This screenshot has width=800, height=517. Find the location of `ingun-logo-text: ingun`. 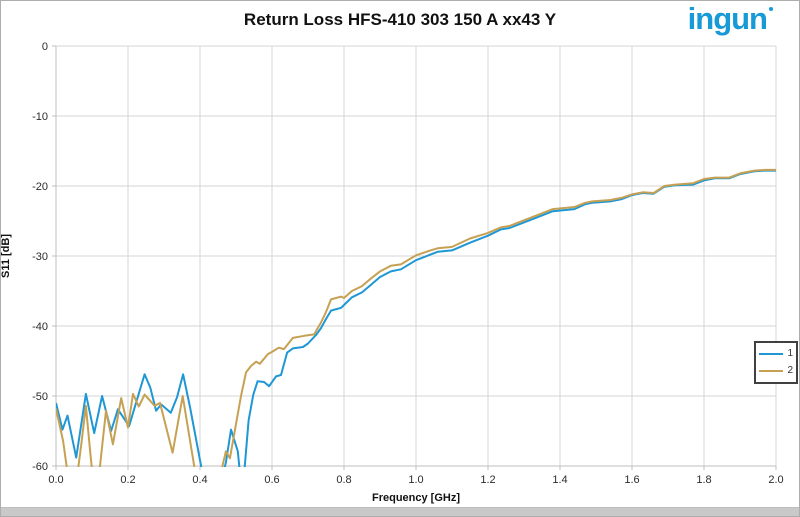

ingun-logo-text: ingun is located at coordinates (727, 18).